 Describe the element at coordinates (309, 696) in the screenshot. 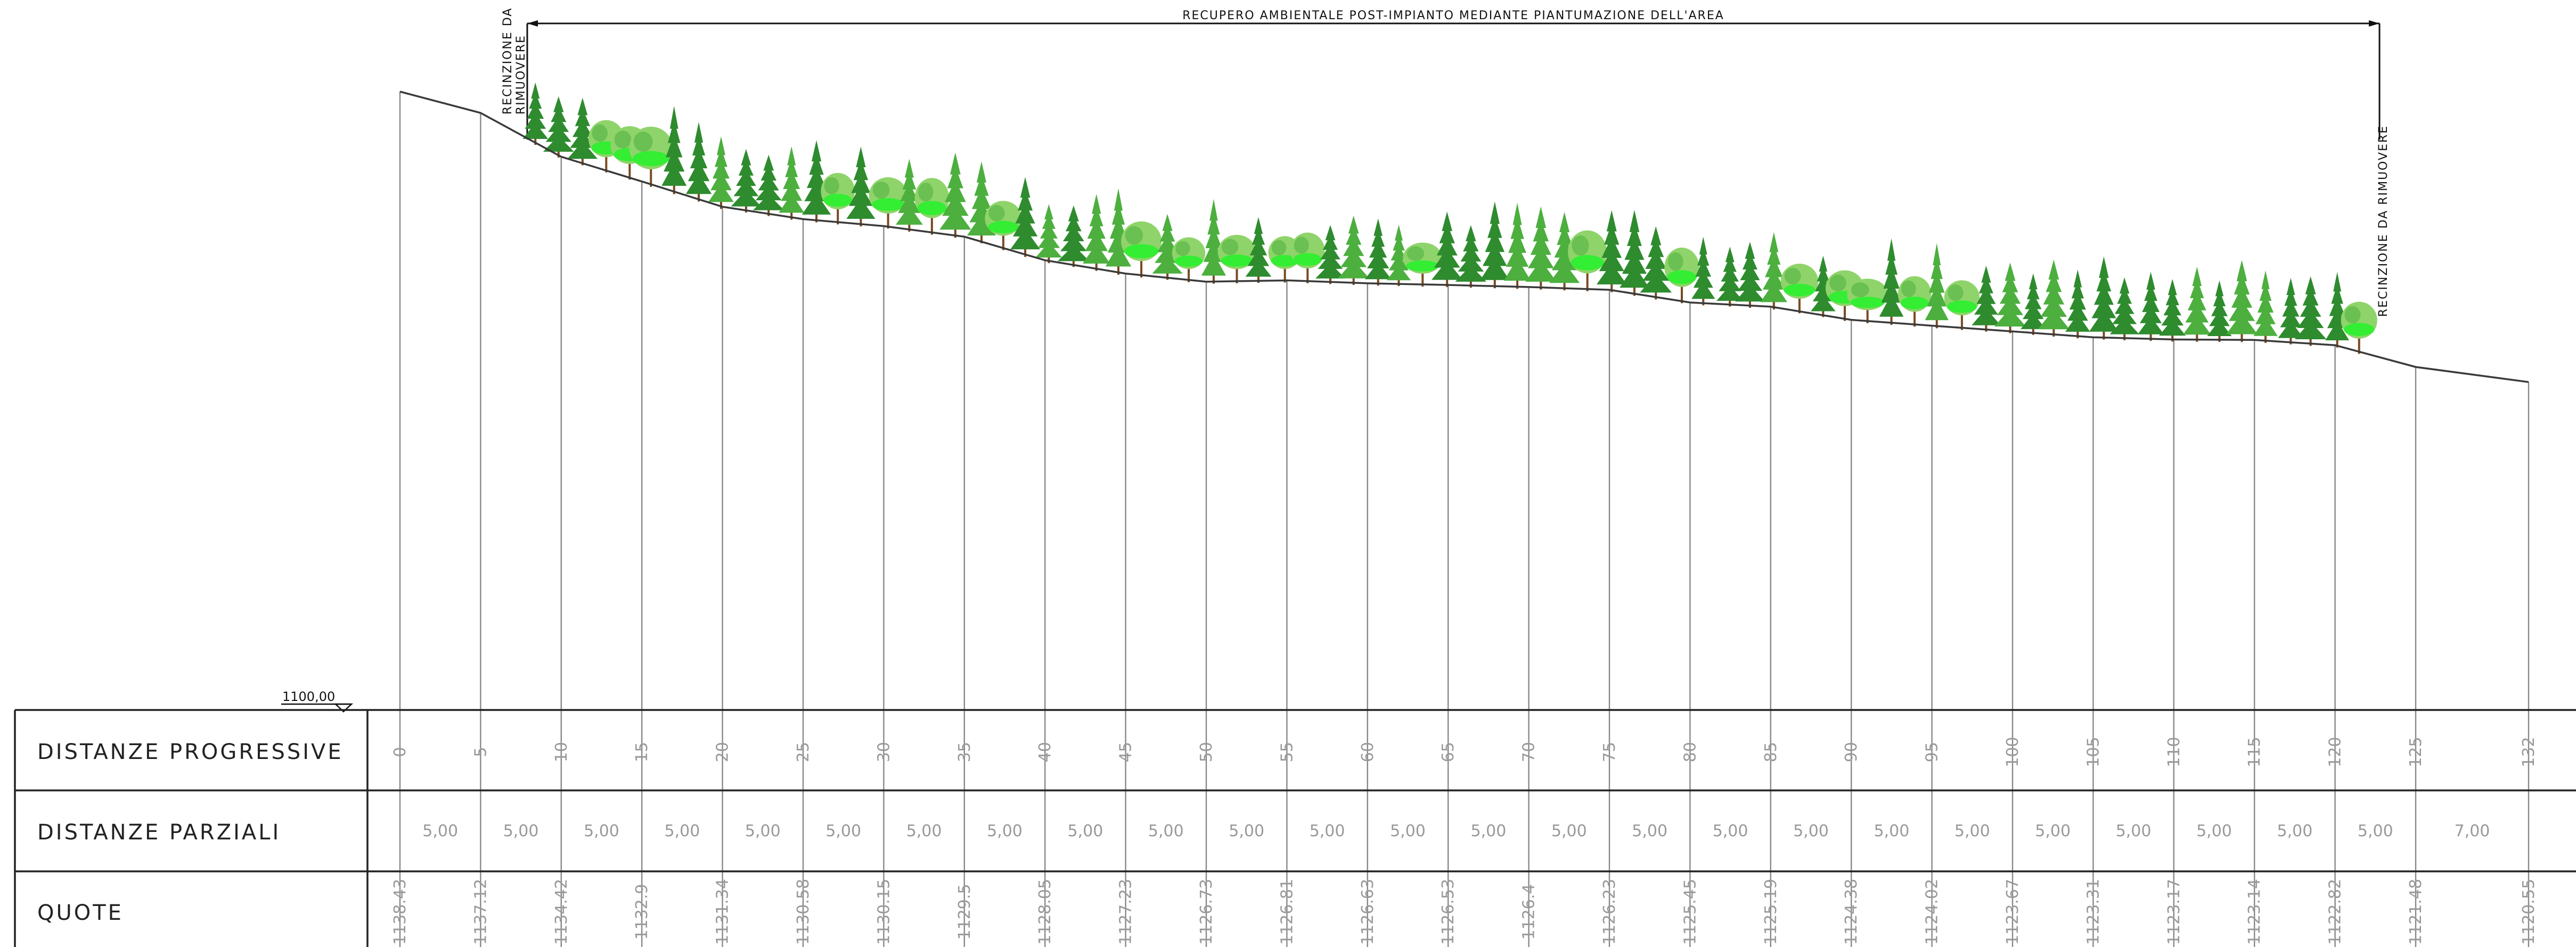

I see `datum-label: 1100,00` at that location.